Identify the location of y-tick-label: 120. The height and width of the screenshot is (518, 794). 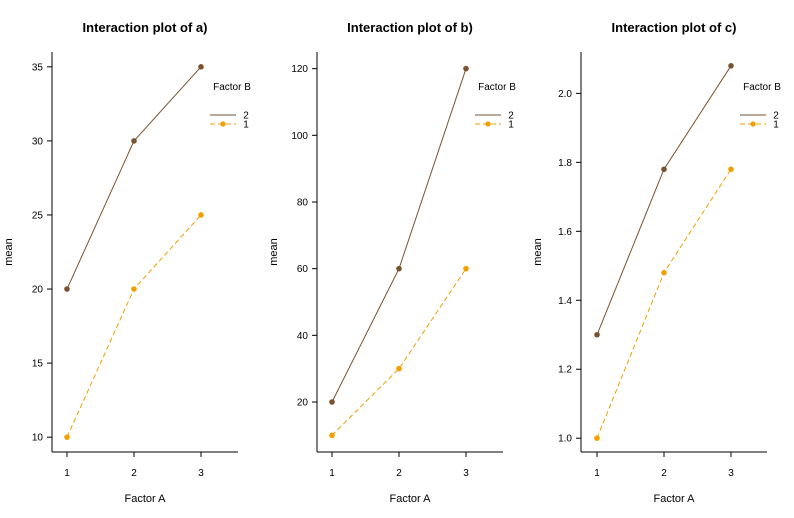
(299, 69).